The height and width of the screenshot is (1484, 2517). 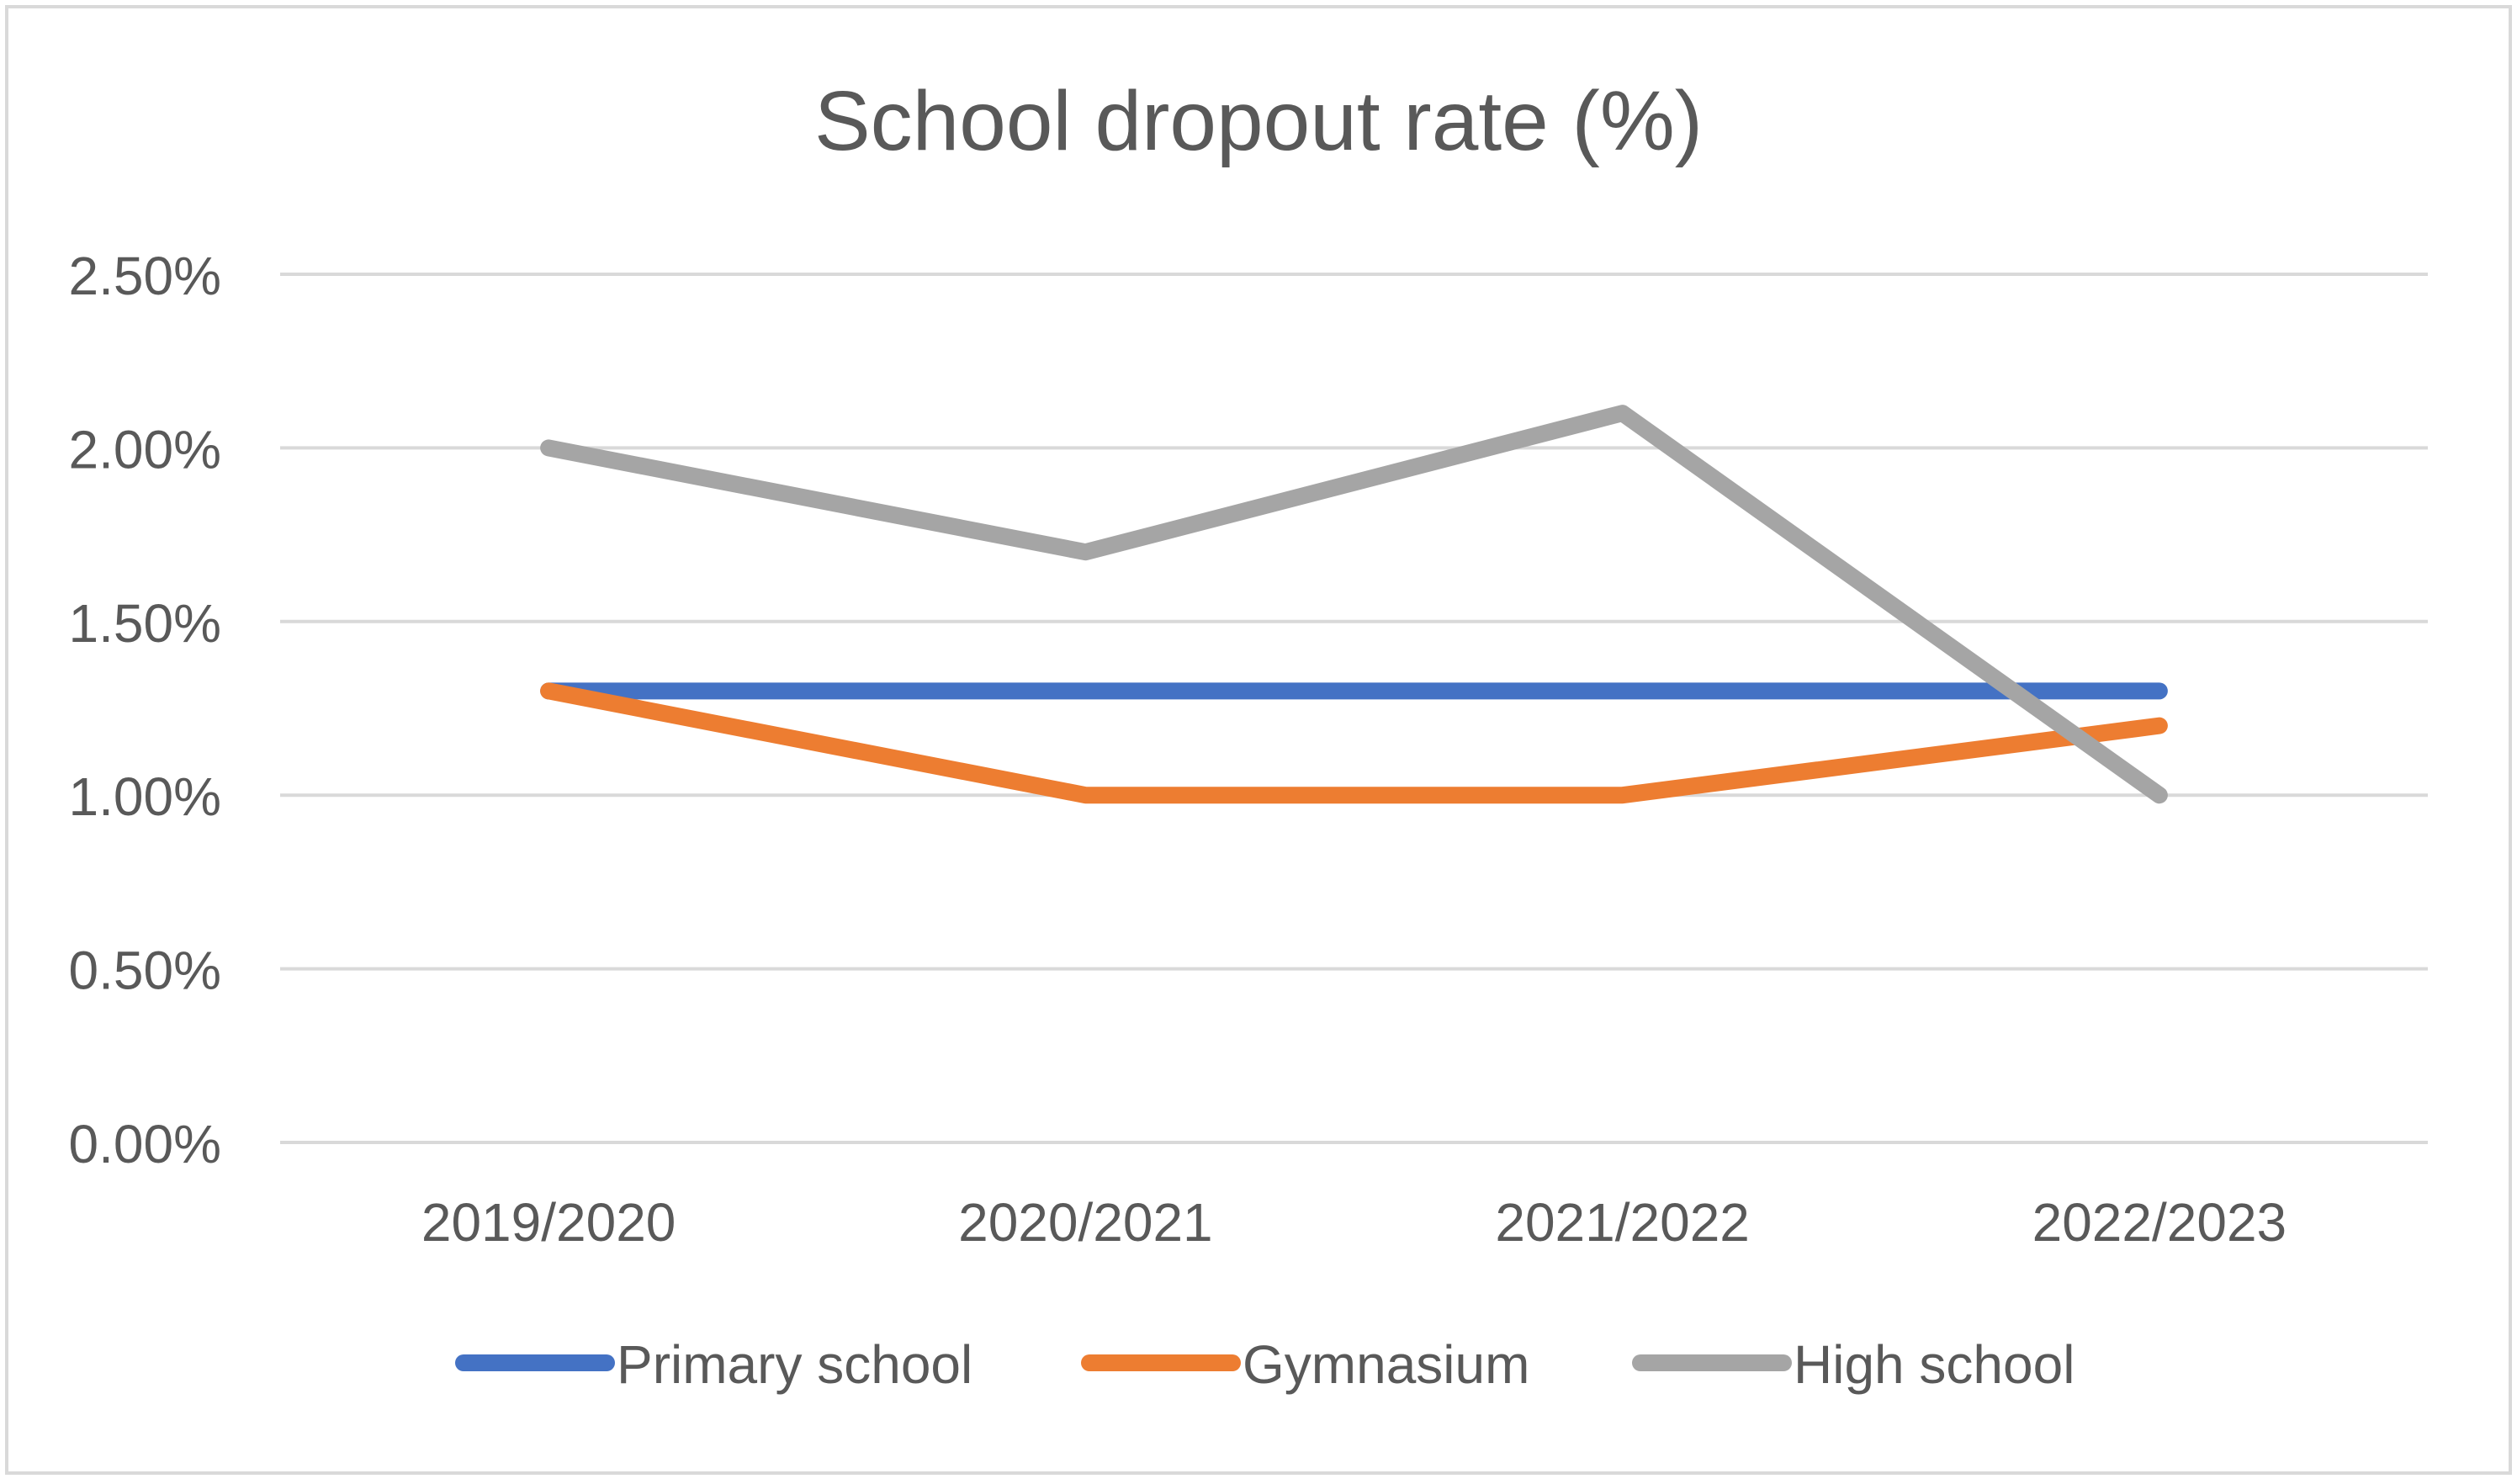 I want to click on legend-item-gymnasium: Gymnasium, so click(x=1305, y=1364).